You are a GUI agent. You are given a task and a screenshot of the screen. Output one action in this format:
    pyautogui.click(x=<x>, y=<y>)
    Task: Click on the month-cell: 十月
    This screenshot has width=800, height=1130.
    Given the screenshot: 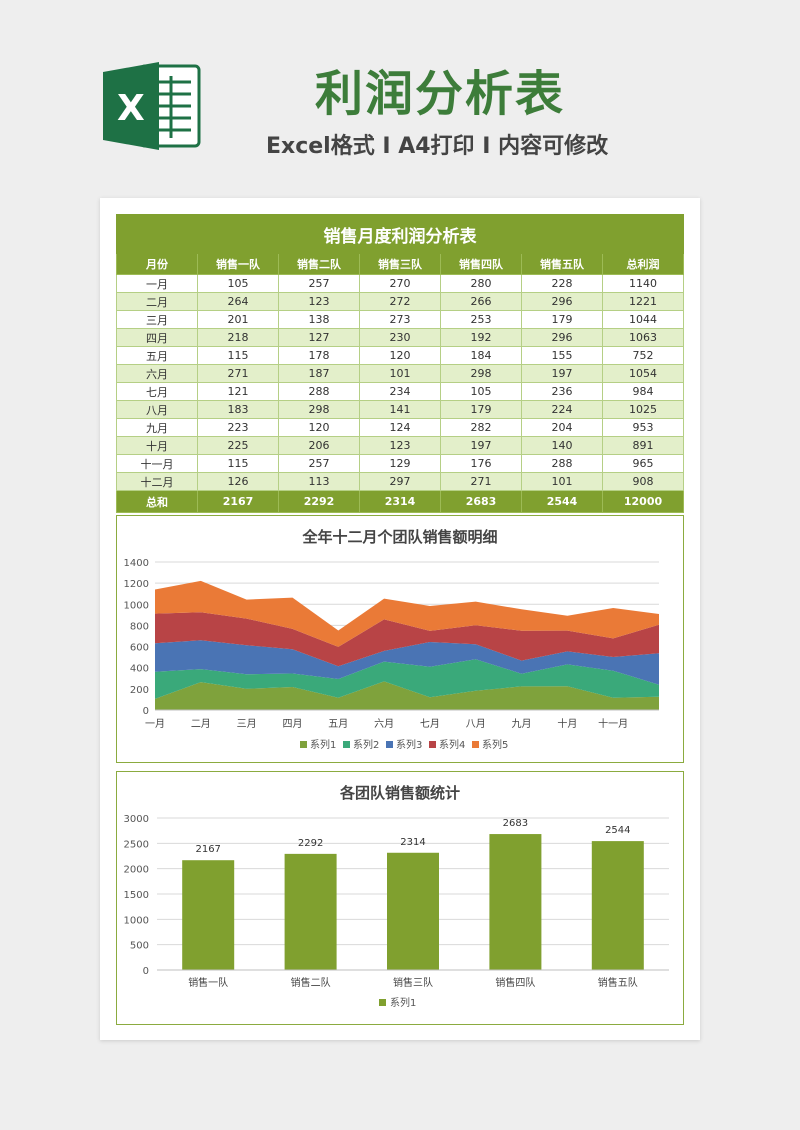 What is the action you would take?
    pyautogui.click(x=157, y=445)
    